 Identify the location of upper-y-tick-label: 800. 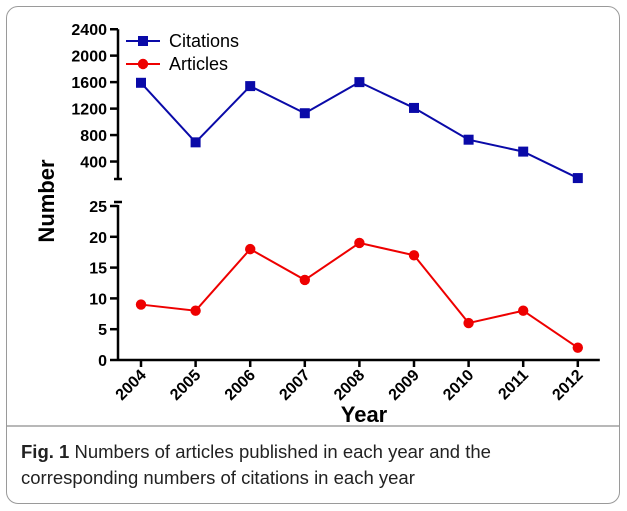
(93, 136).